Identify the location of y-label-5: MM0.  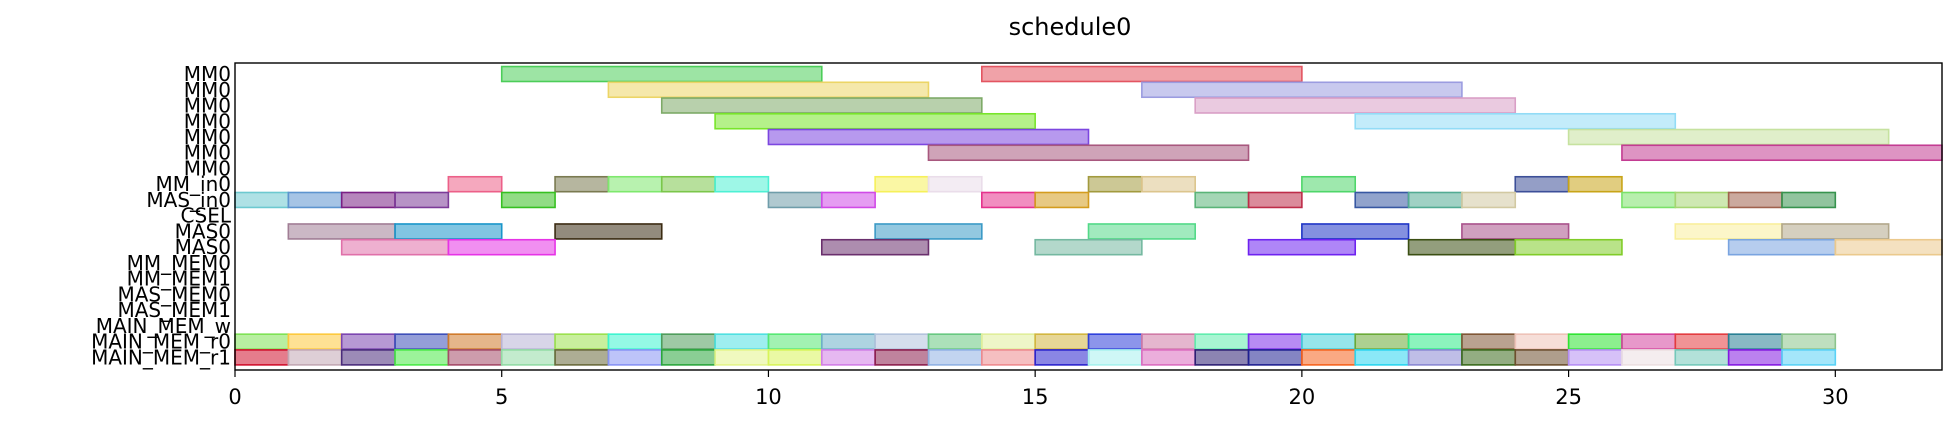
(207, 153).